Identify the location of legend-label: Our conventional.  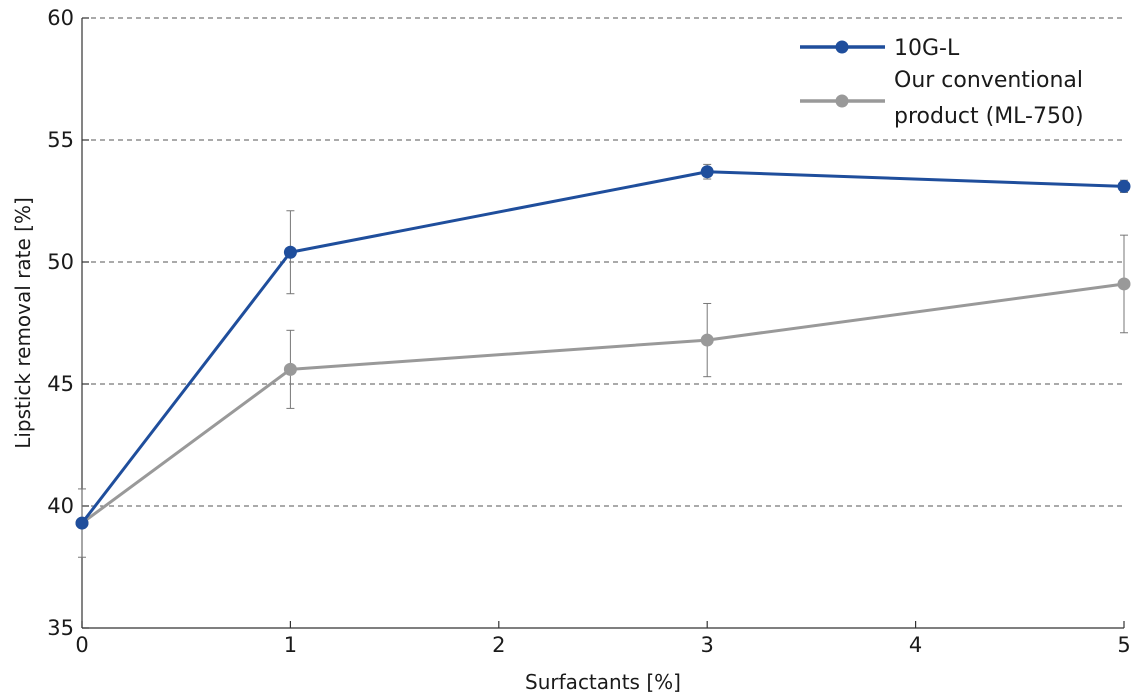
(988, 80).